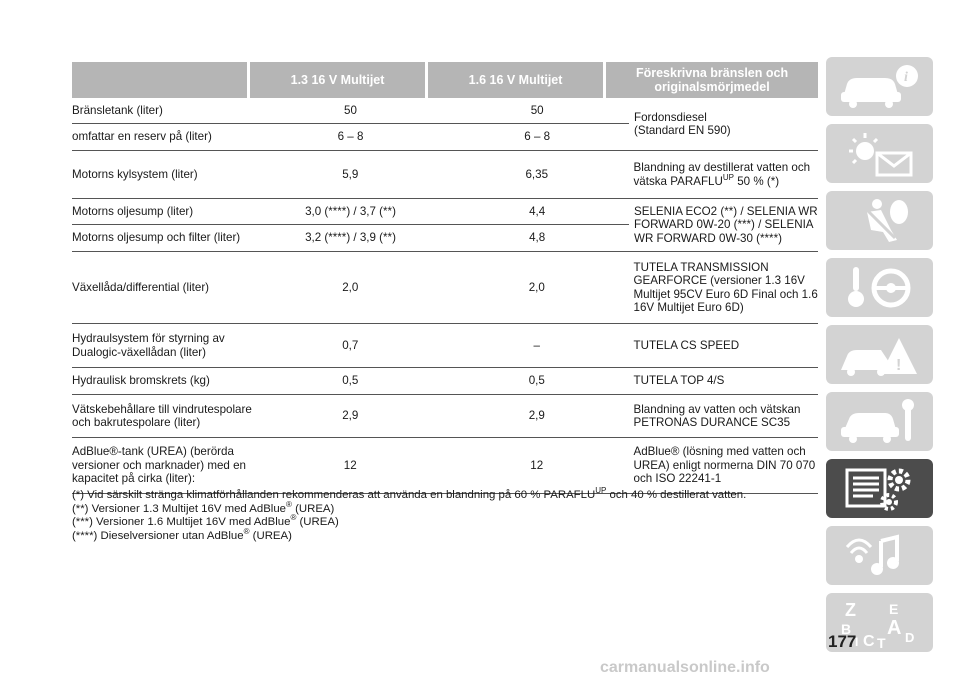 This screenshot has width=960, height=683. I want to click on tab-safety, so click(879, 220).